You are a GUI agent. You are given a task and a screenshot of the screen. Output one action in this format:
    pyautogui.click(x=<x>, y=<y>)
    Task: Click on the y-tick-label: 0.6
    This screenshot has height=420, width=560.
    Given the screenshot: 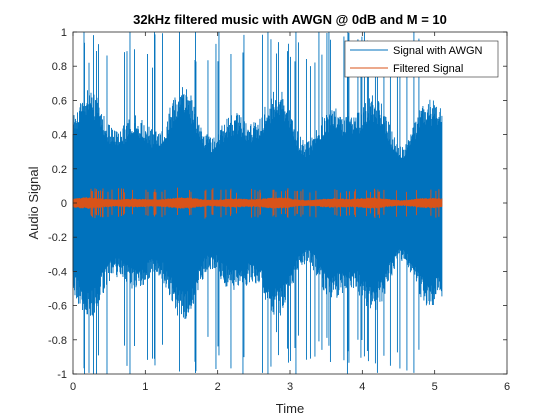 What is the action you would take?
    pyautogui.click(x=59, y=101)
    